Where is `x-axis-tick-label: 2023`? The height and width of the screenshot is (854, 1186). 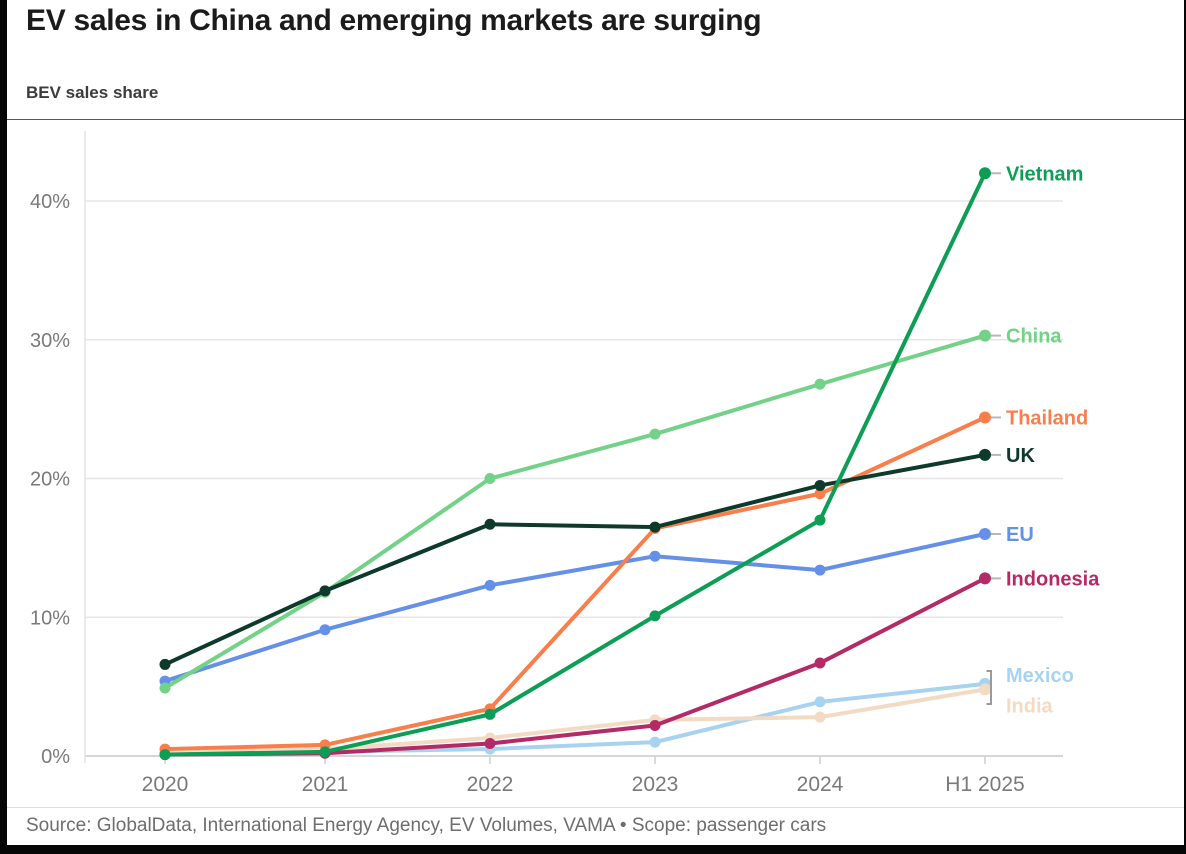 x-axis-tick-label: 2023 is located at coordinates (655, 784).